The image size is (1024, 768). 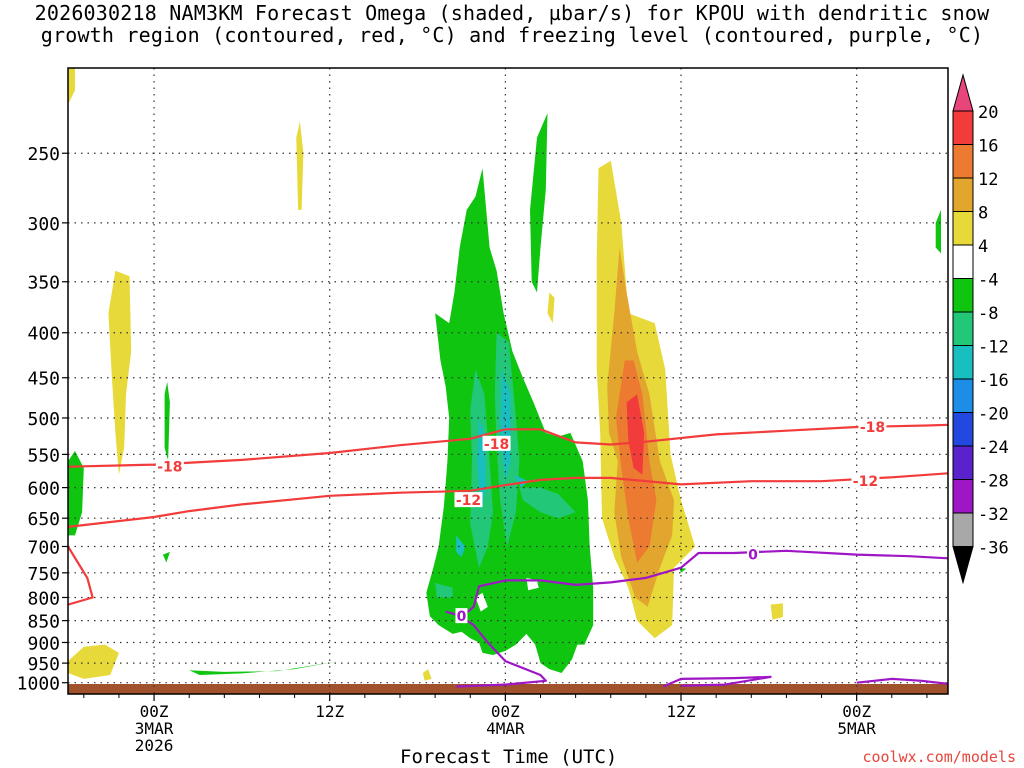 What do you see at coordinates (681, 711) in the screenshot?
I see `x-tick-label: 12Z` at bounding box center [681, 711].